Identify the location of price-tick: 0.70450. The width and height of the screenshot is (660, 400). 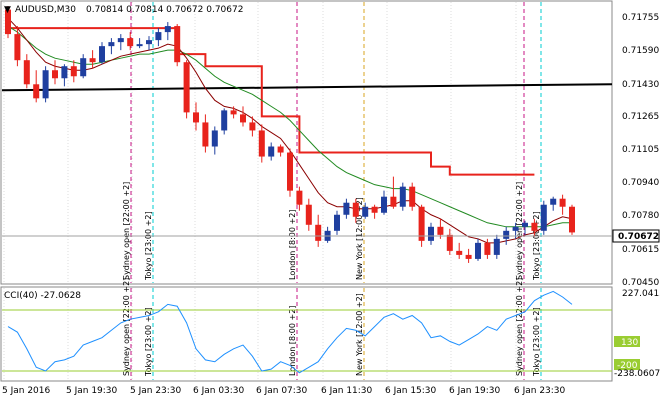
(640, 283).